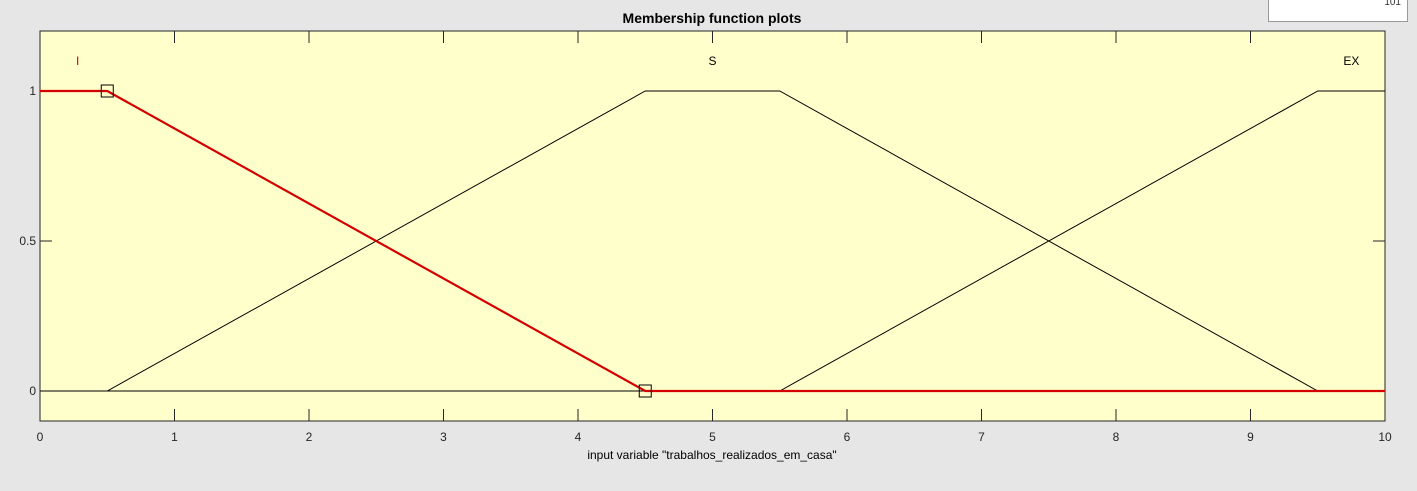 The image size is (1417, 491). What do you see at coordinates (174, 437) in the screenshot?
I see `x-tick-label: 1` at bounding box center [174, 437].